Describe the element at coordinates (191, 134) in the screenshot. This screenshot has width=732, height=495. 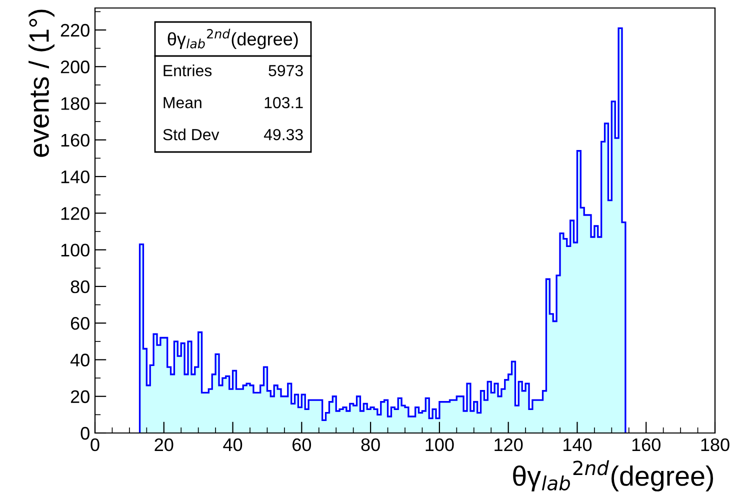
I see `annotation: Std Dev` at that location.